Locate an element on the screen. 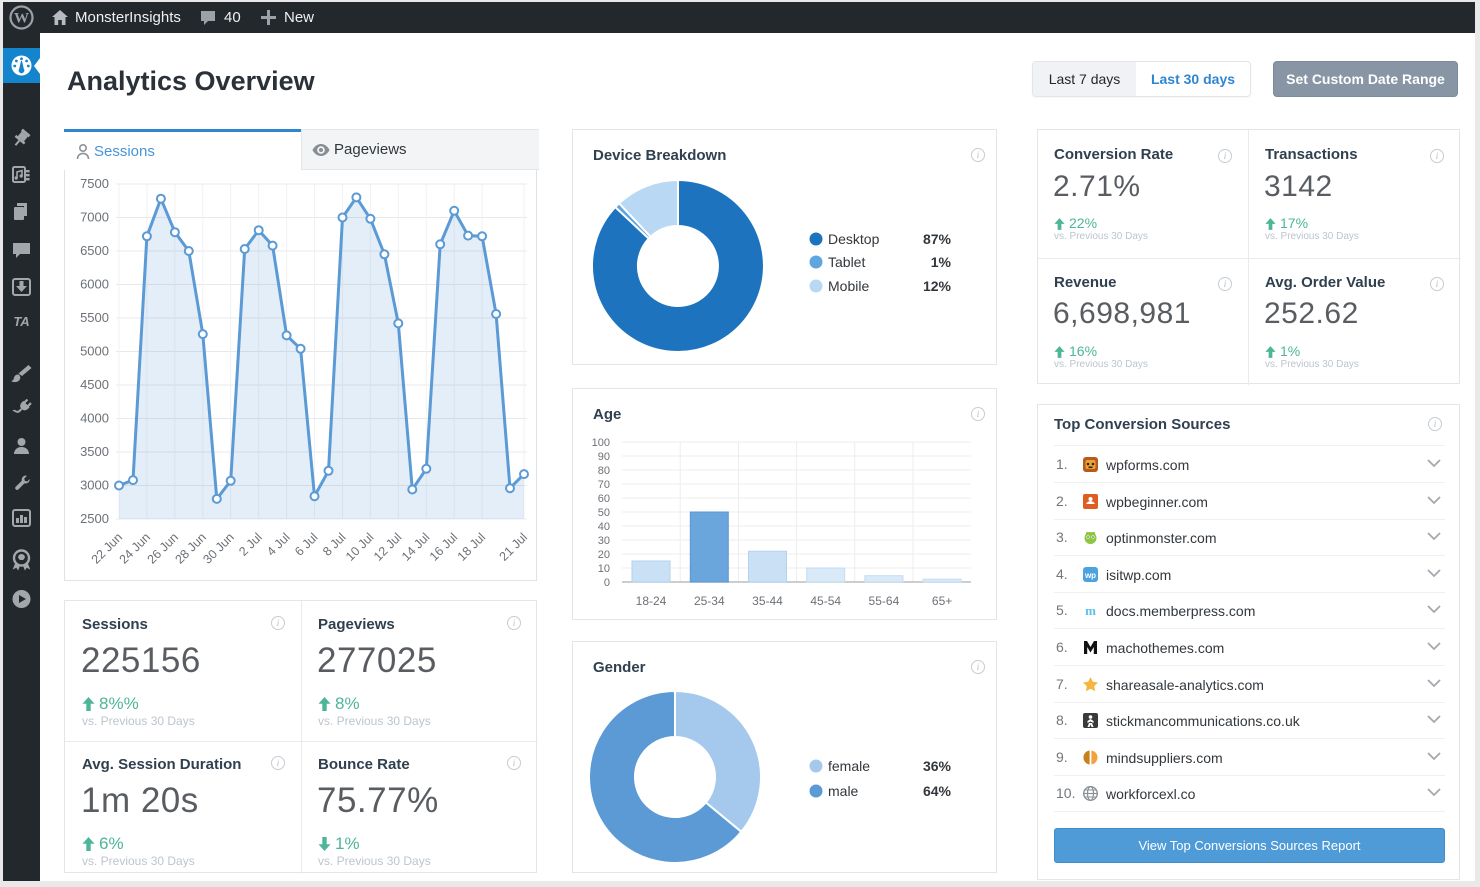  svg-text: 12% is located at coordinates (937, 286).